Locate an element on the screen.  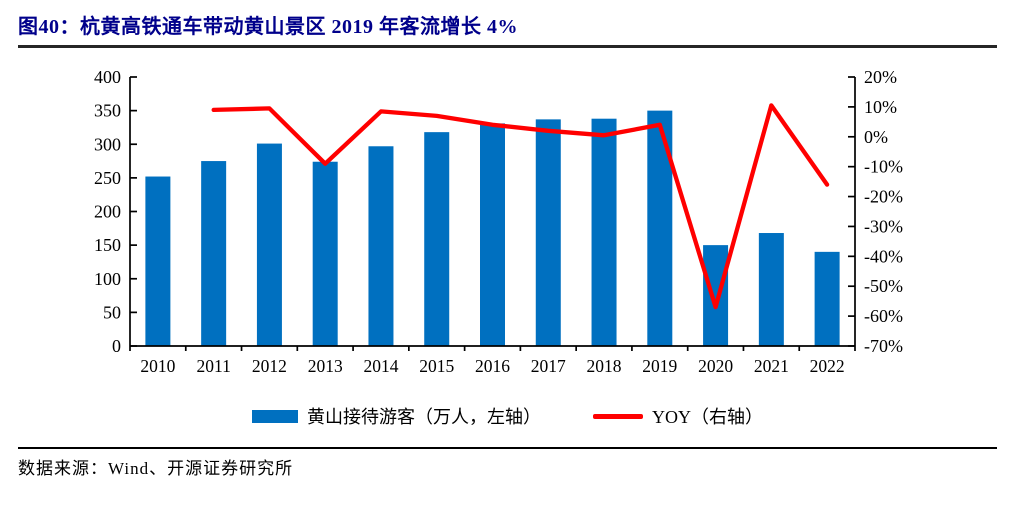
x-tick-label: 2017 is located at coordinates (548, 366).